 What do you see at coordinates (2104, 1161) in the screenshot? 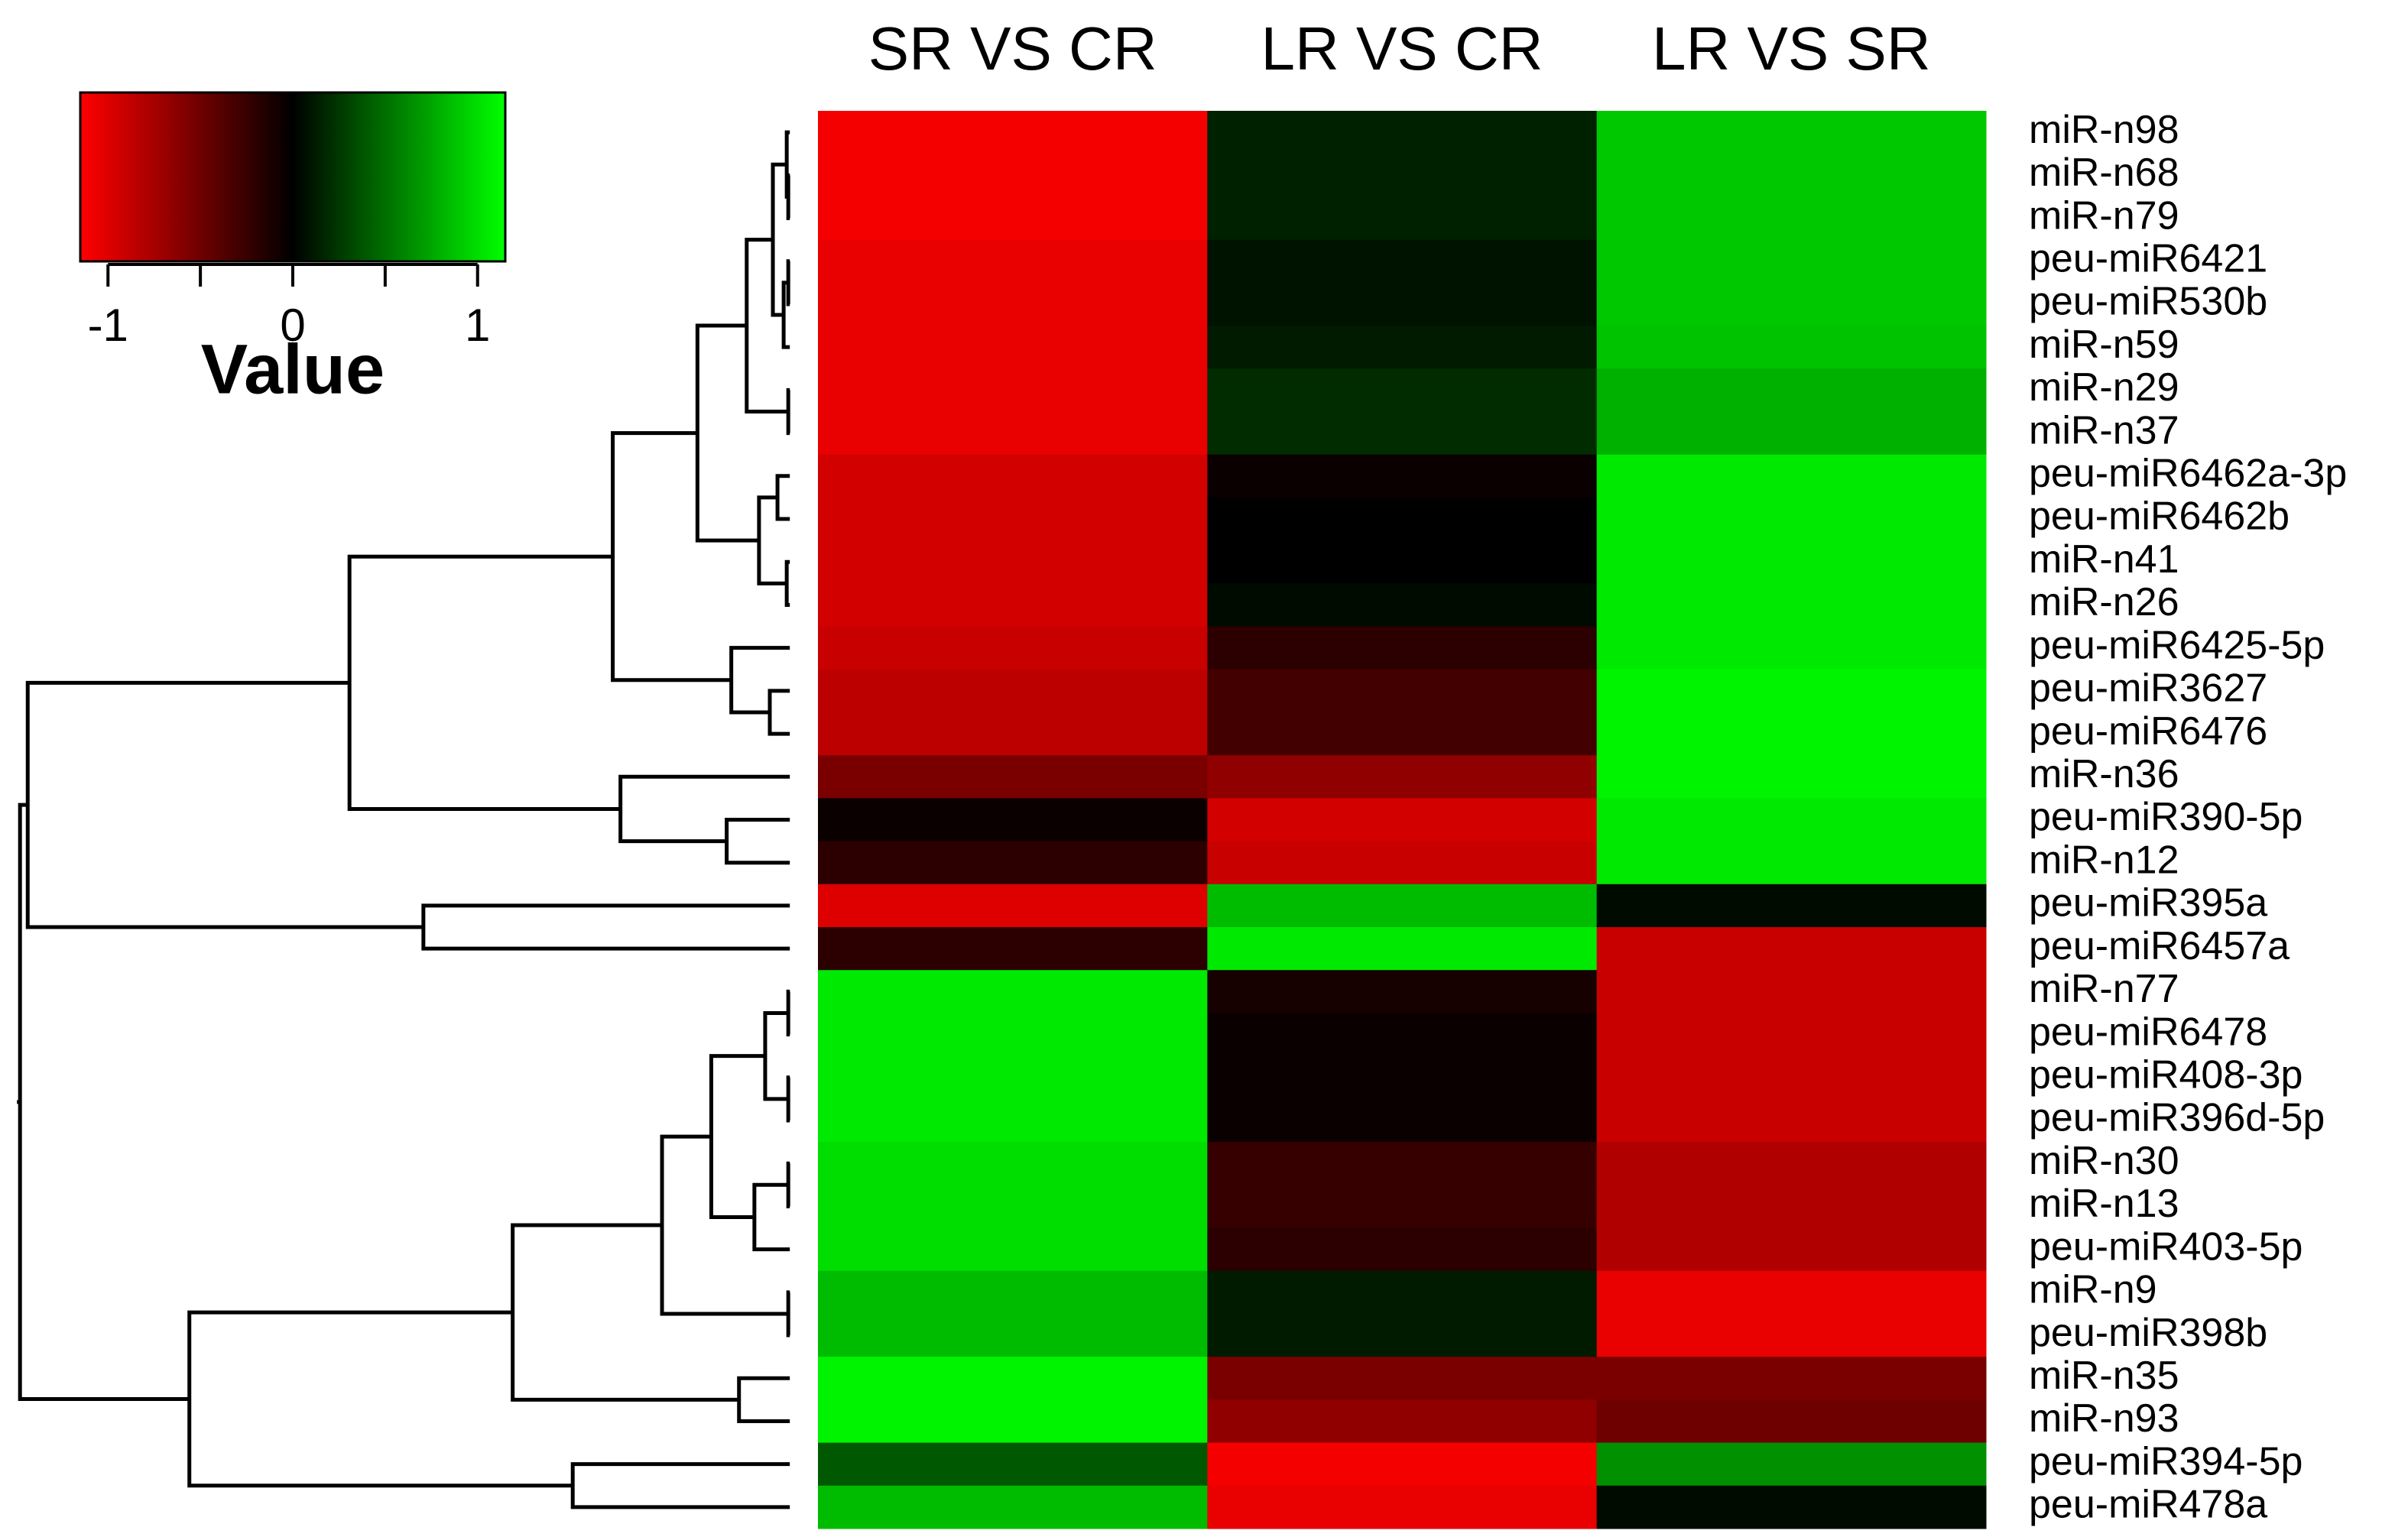
I see `row-label: miR-n30` at bounding box center [2104, 1161].